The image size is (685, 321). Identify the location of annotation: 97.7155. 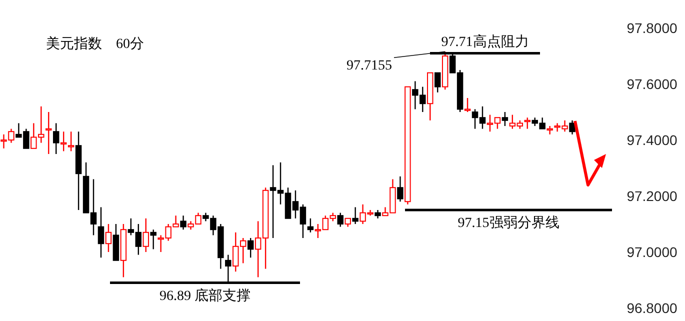
(369, 66).